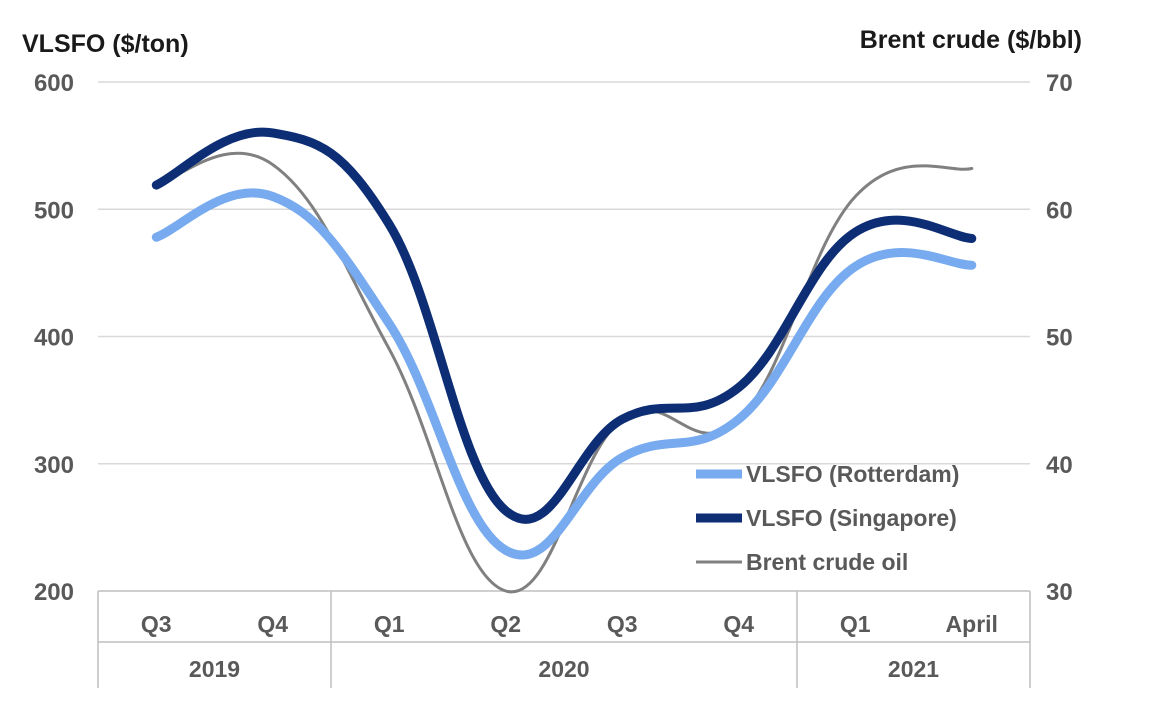 The height and width of the screenshot is (705, 1166). Describe the element at coordinates (852, 474) in the screenshot. I see `legend-label: VLSFO (Rotterdam)` at that location.